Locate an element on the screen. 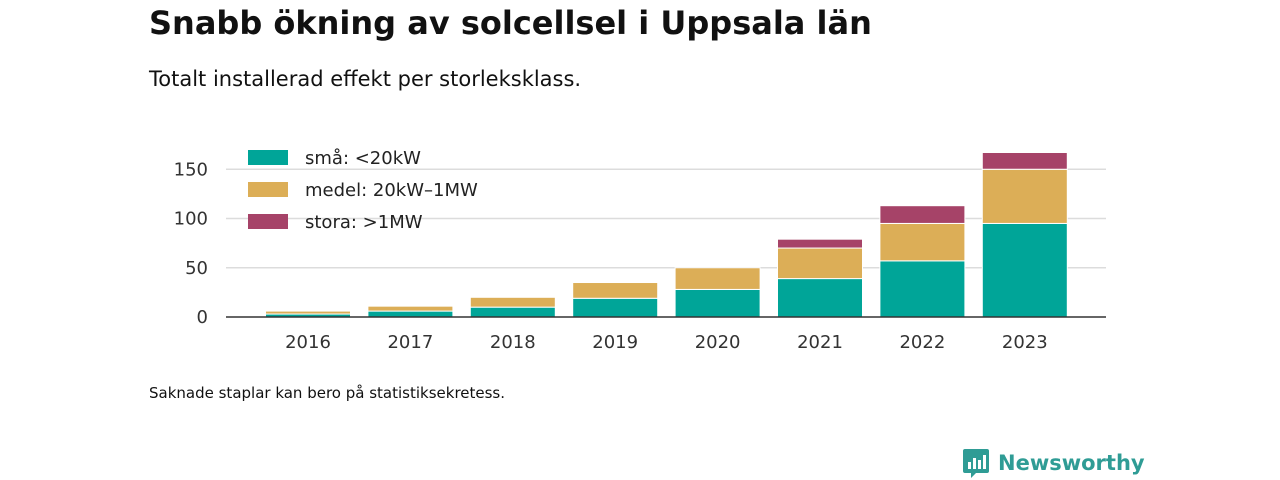 The width and height of the screenshot is (1280, 480). x-tick-label: 2016 is located at coordinates (308, 342).